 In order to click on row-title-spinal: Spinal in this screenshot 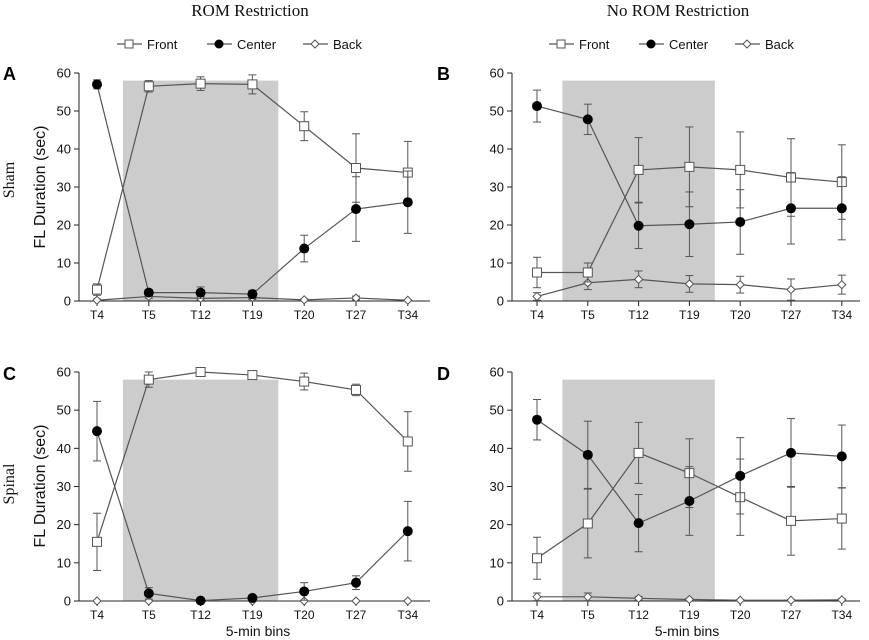, I will do `click(9, 483)`.